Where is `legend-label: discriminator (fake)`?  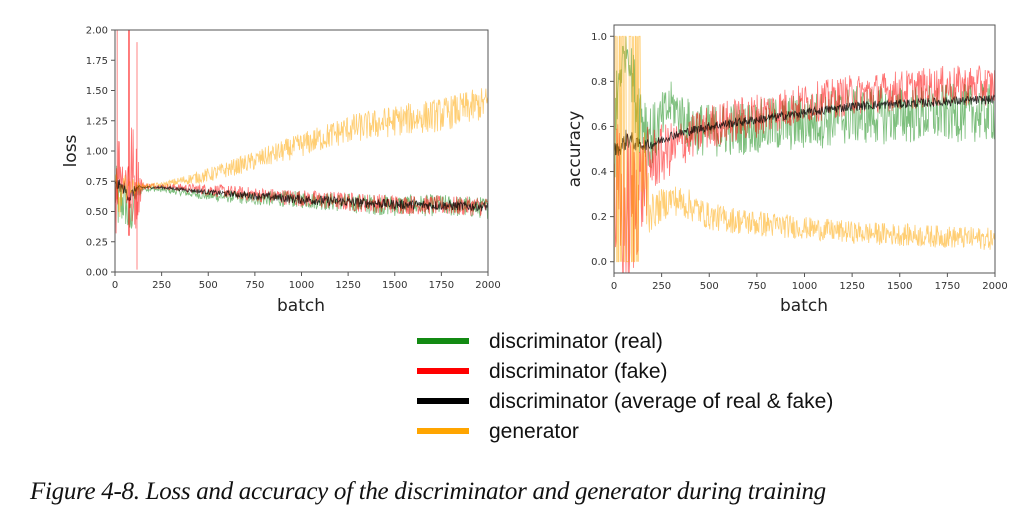 legend-label: discriminator (fake) is located at coordinates (578, 371).